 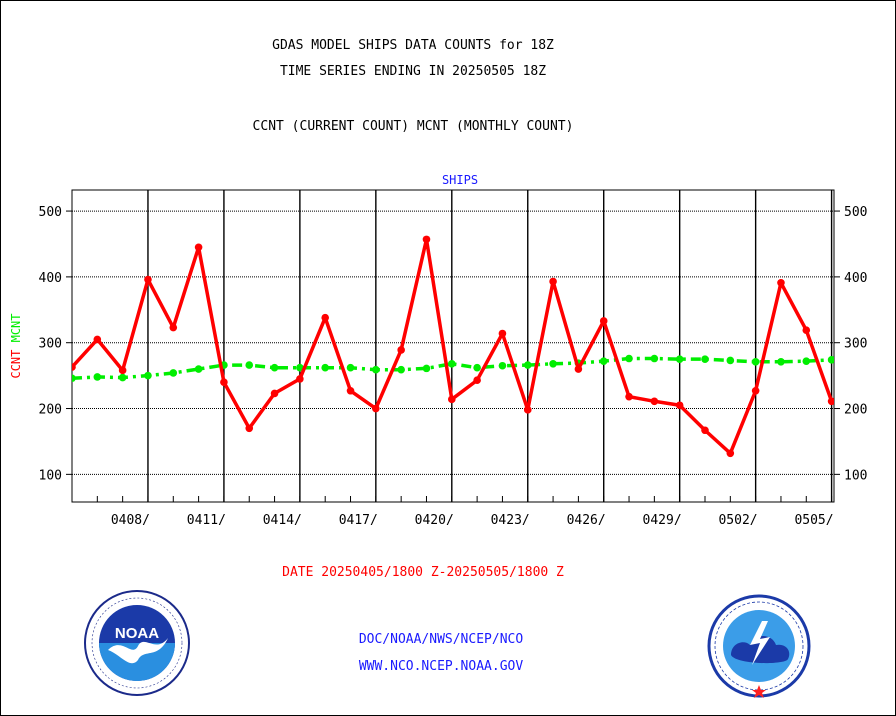 What do you see at coordinates (759, 648) in the screenshot?
I see `nws-logo` at bounding box center [759, 648].